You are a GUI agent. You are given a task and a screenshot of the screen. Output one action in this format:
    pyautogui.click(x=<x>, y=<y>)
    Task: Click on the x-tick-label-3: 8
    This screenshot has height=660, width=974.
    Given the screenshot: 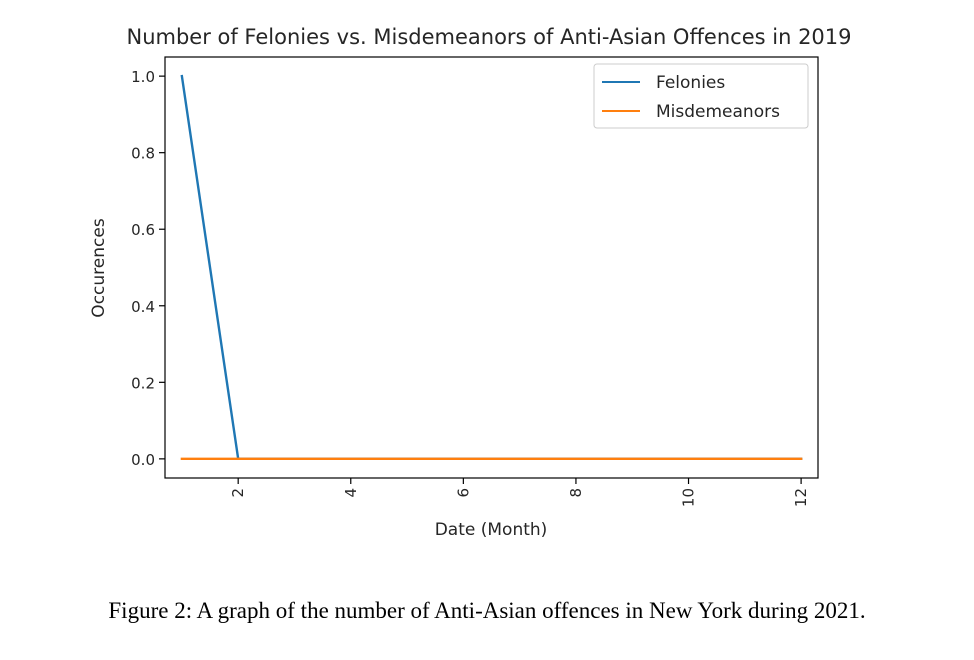 What is the action you would take?
    pyautogui.click(x=576, y=493)
    